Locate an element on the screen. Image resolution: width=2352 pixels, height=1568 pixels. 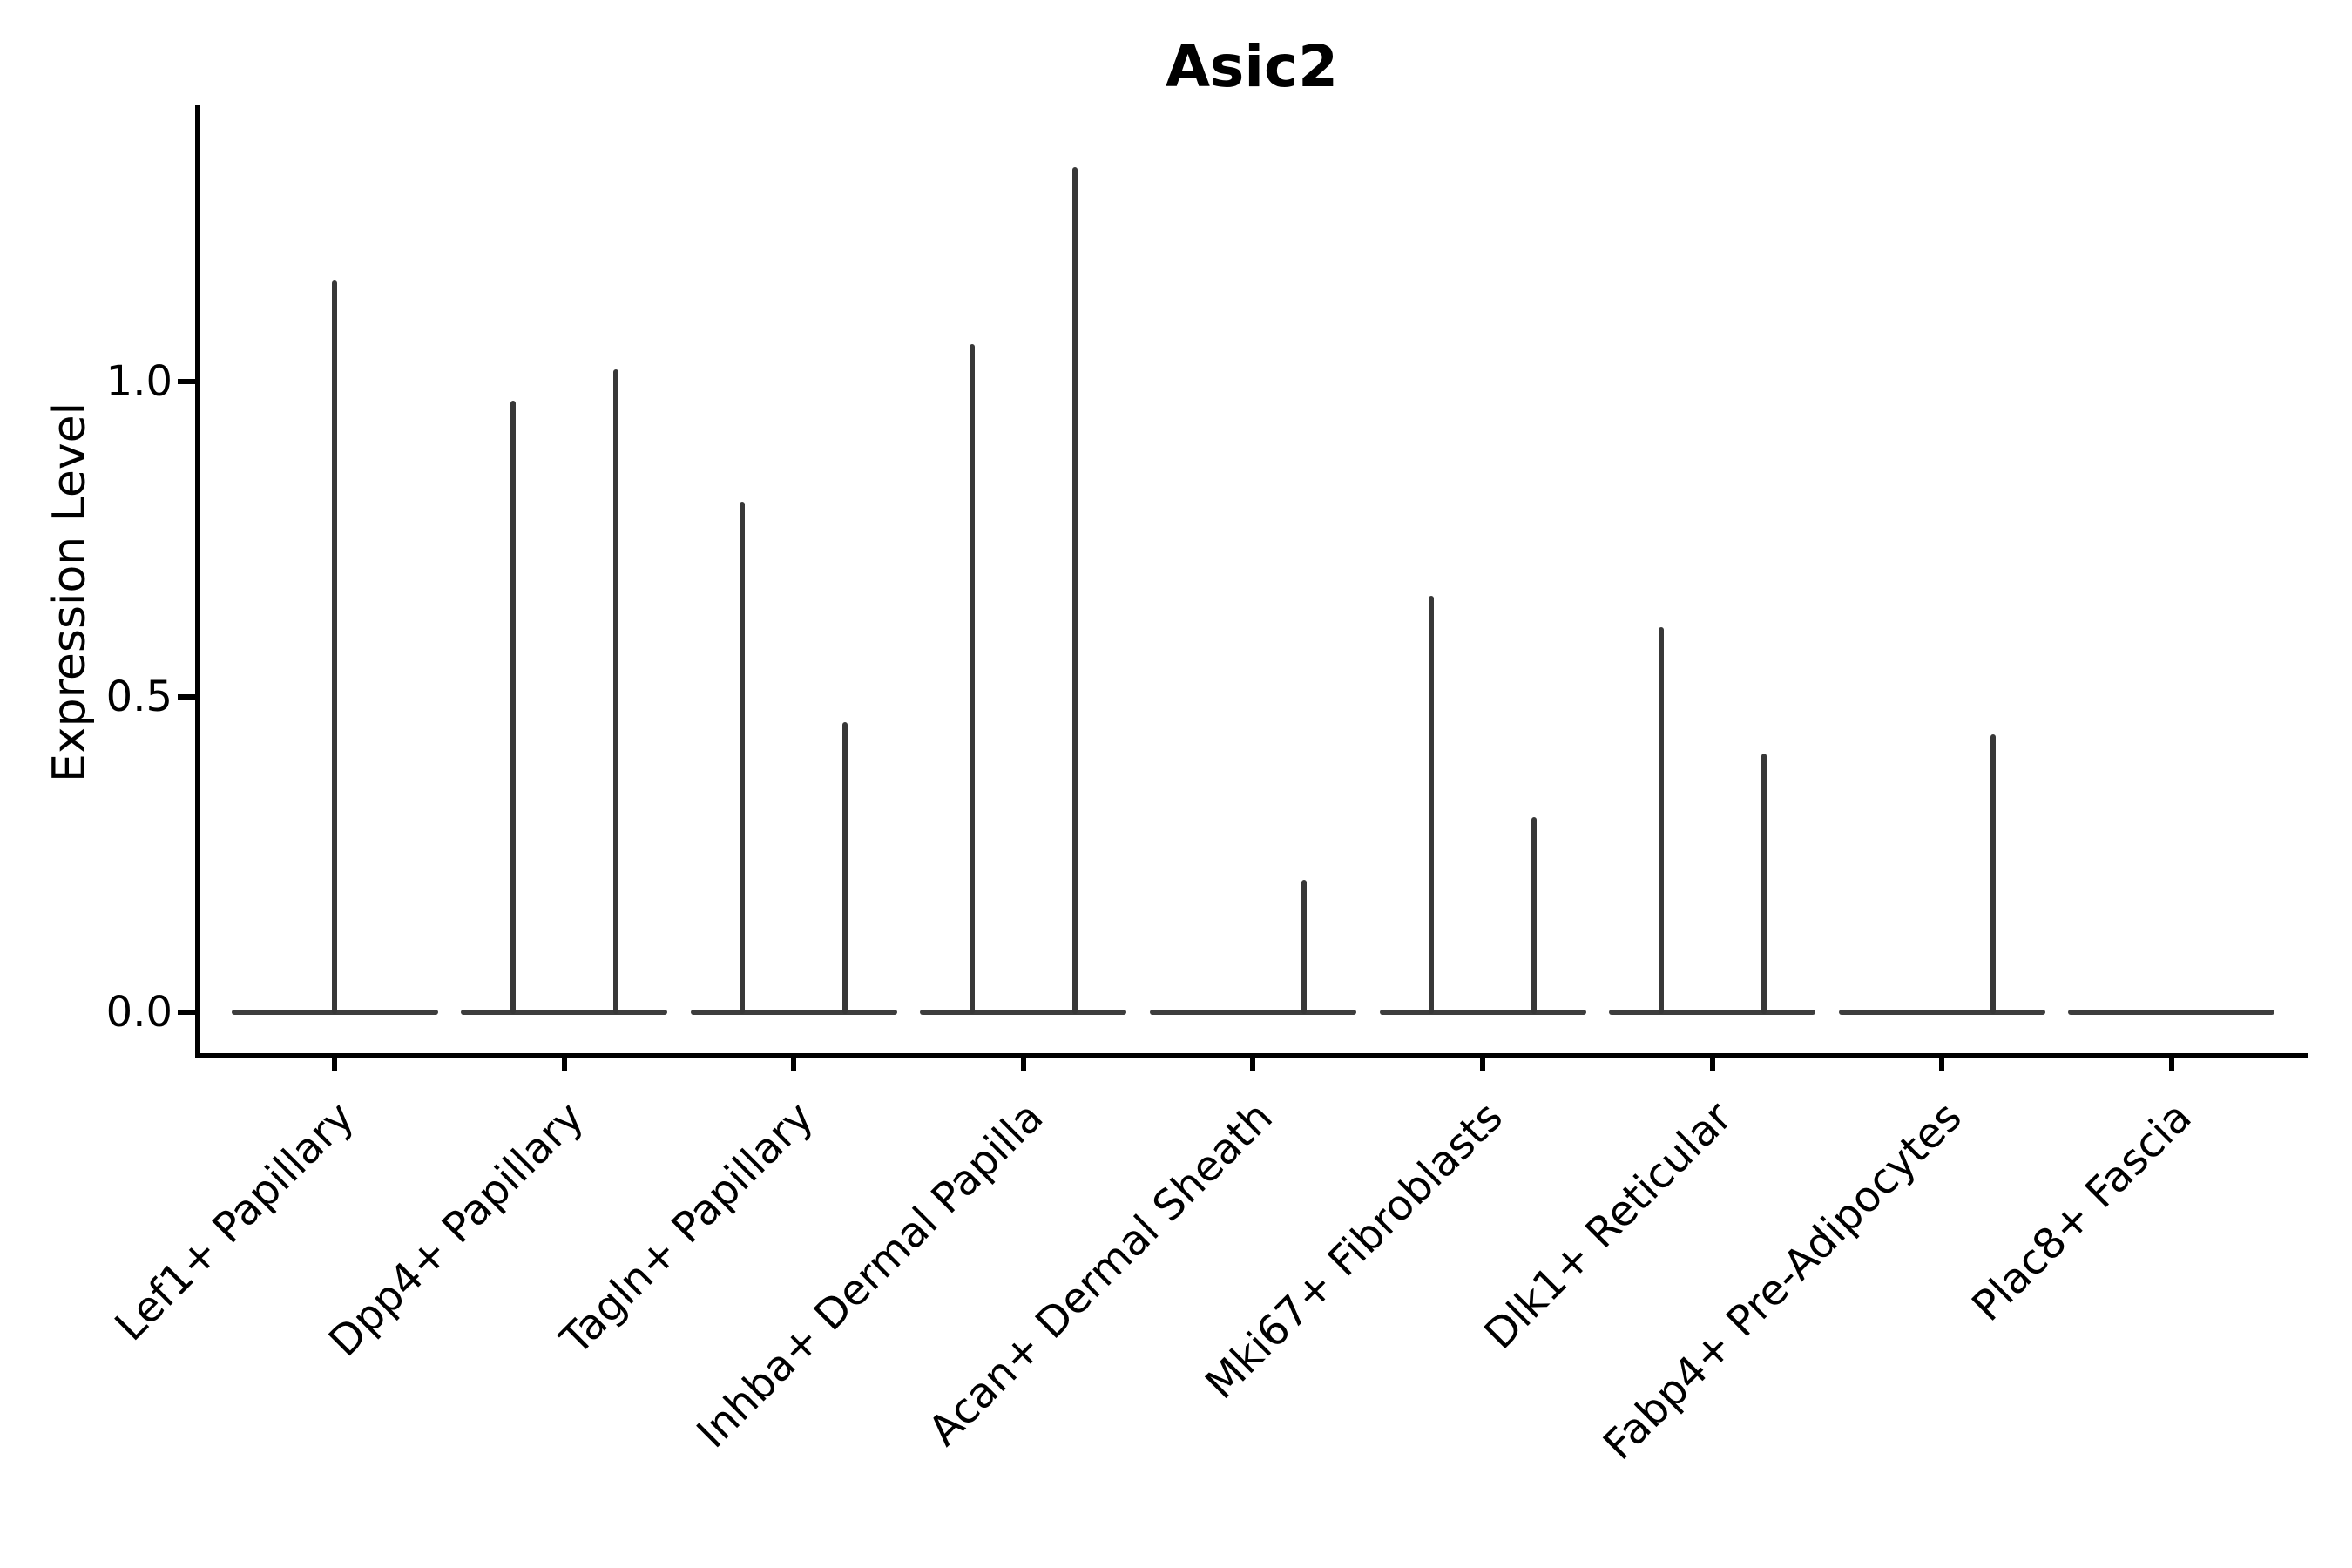
x-tick-label: Dlk1+ Reticular is located at coordinates (1608, 1225).